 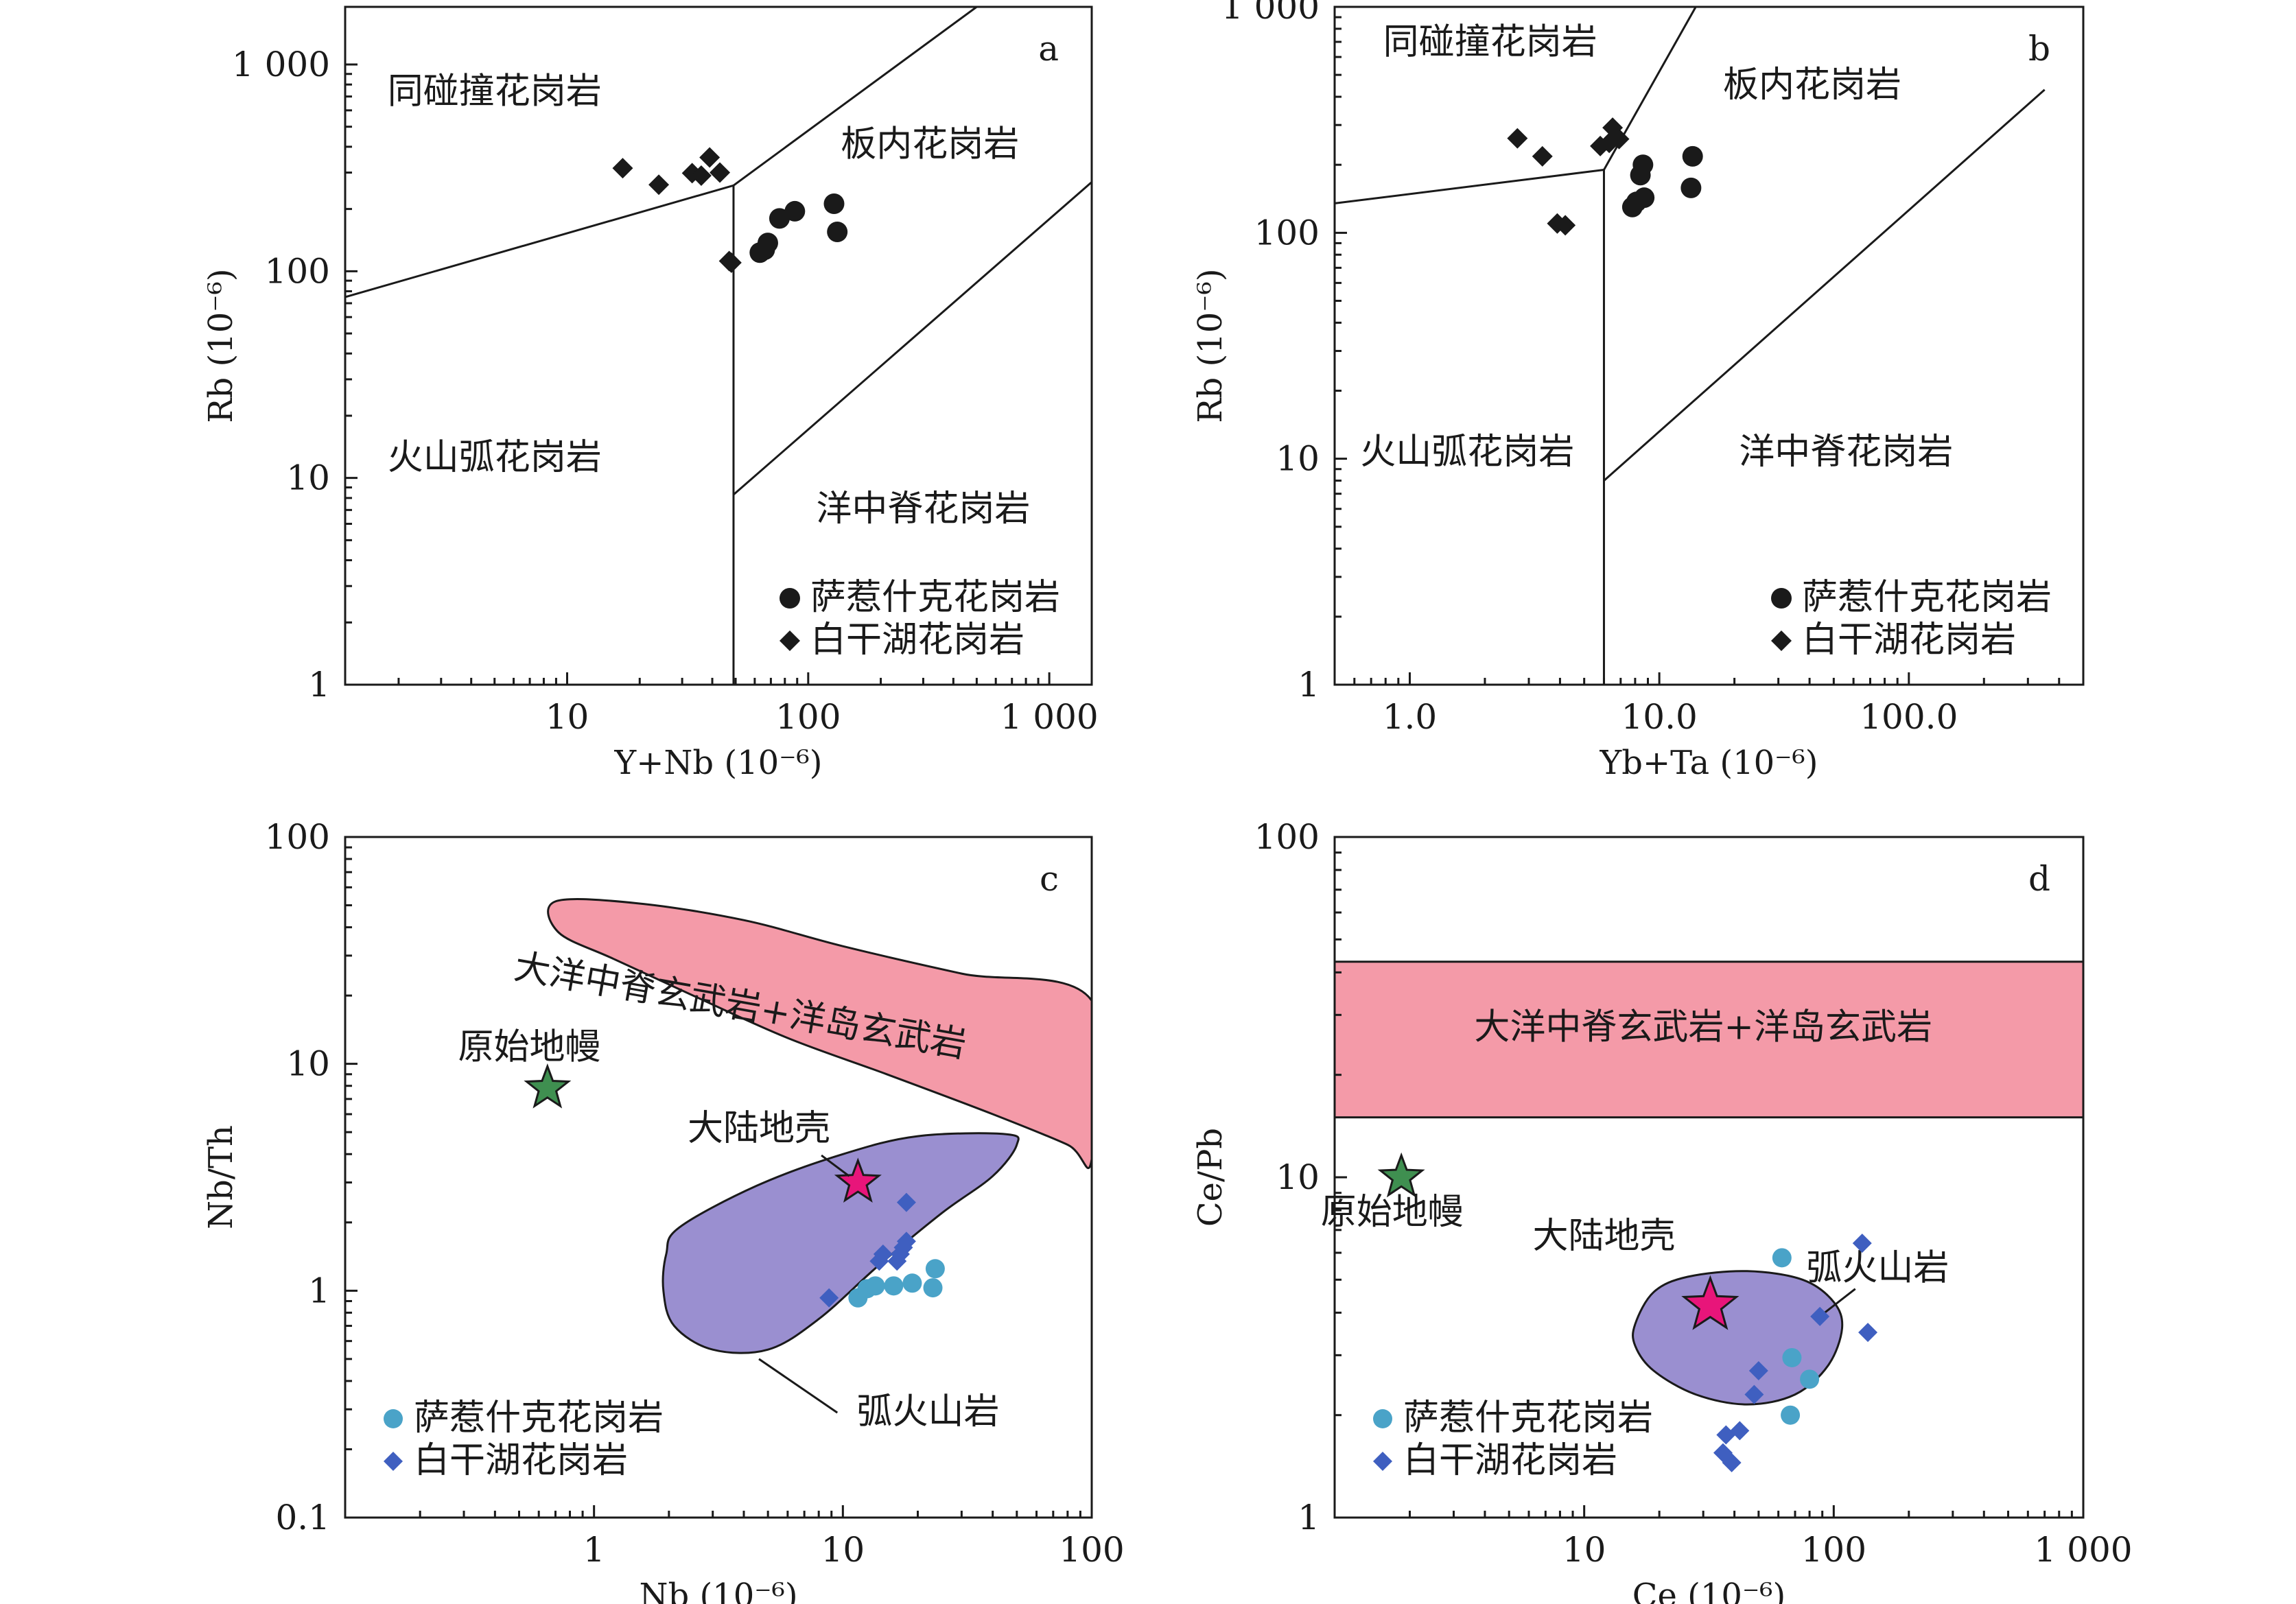 What do you see at coordinates (759, 1128) in the screenshot?
I see `reference-label: 大陆地壳` at bounding box center [759, 1128].